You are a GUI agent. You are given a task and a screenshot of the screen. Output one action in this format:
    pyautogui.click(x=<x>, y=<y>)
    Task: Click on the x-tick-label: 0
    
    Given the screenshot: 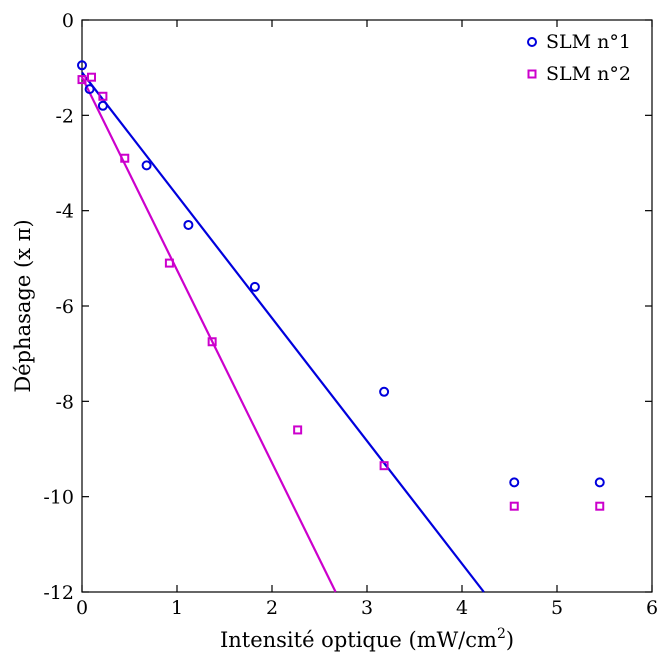 What is the action you would take?
    pyautogui.click(x=82, y=608)
    